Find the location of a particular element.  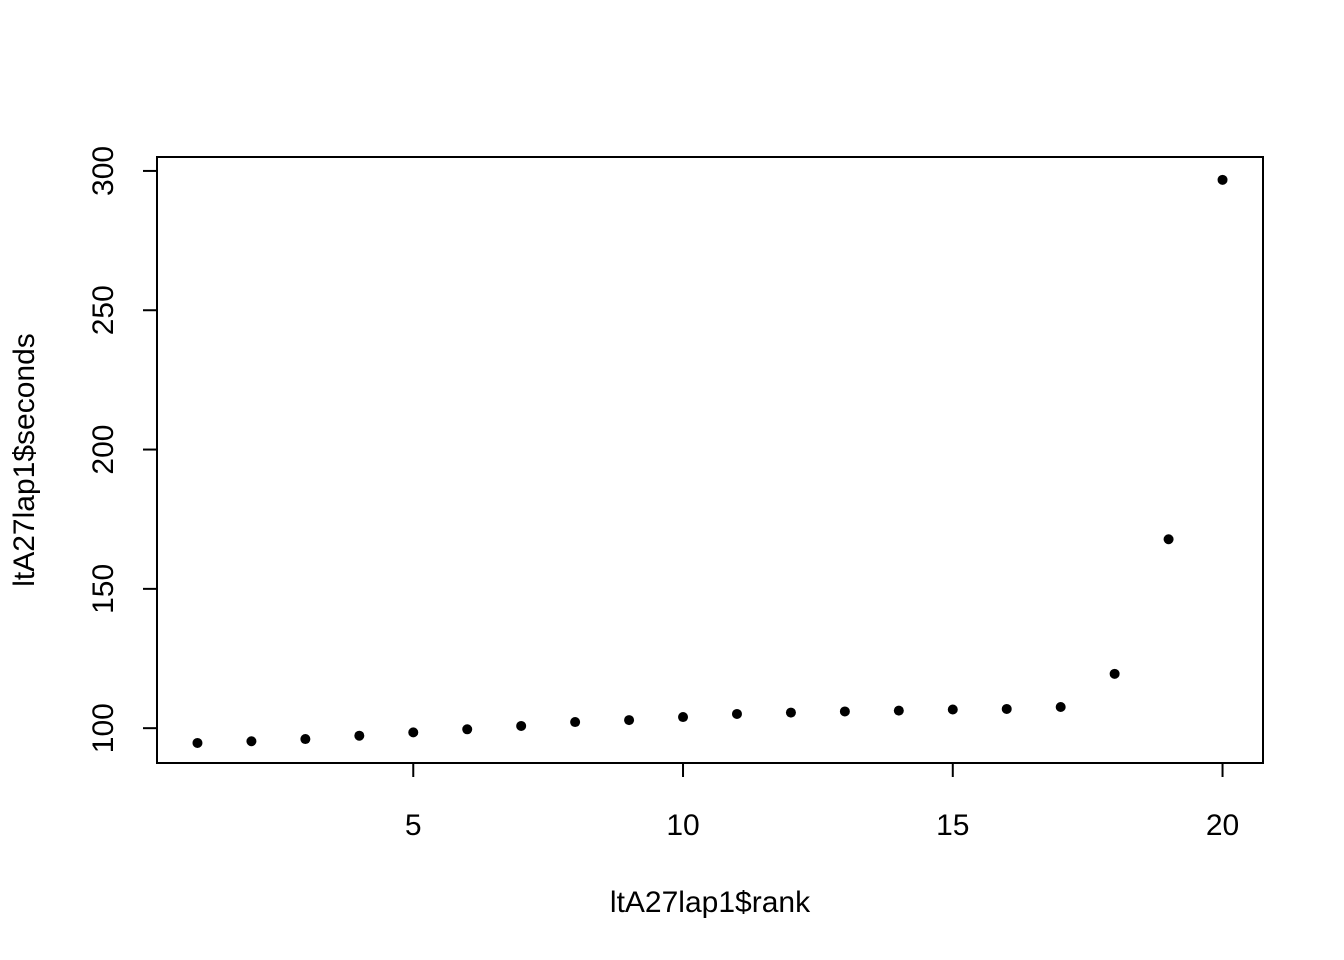

x-tick-label: 10 is located at coordinates (682, 825).